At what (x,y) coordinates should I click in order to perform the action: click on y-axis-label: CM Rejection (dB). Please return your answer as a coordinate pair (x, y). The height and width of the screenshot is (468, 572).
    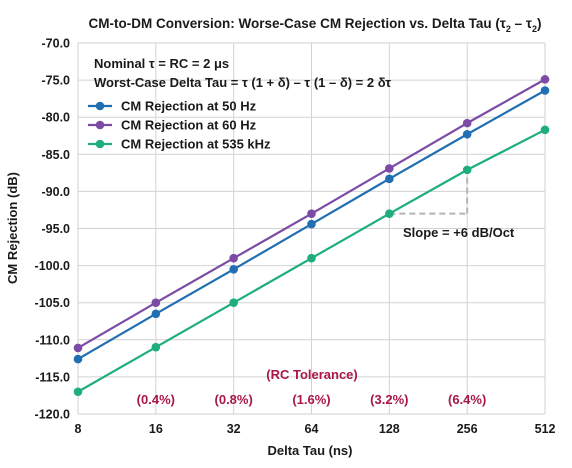
    Looking at the image, I should click on (12, 228).